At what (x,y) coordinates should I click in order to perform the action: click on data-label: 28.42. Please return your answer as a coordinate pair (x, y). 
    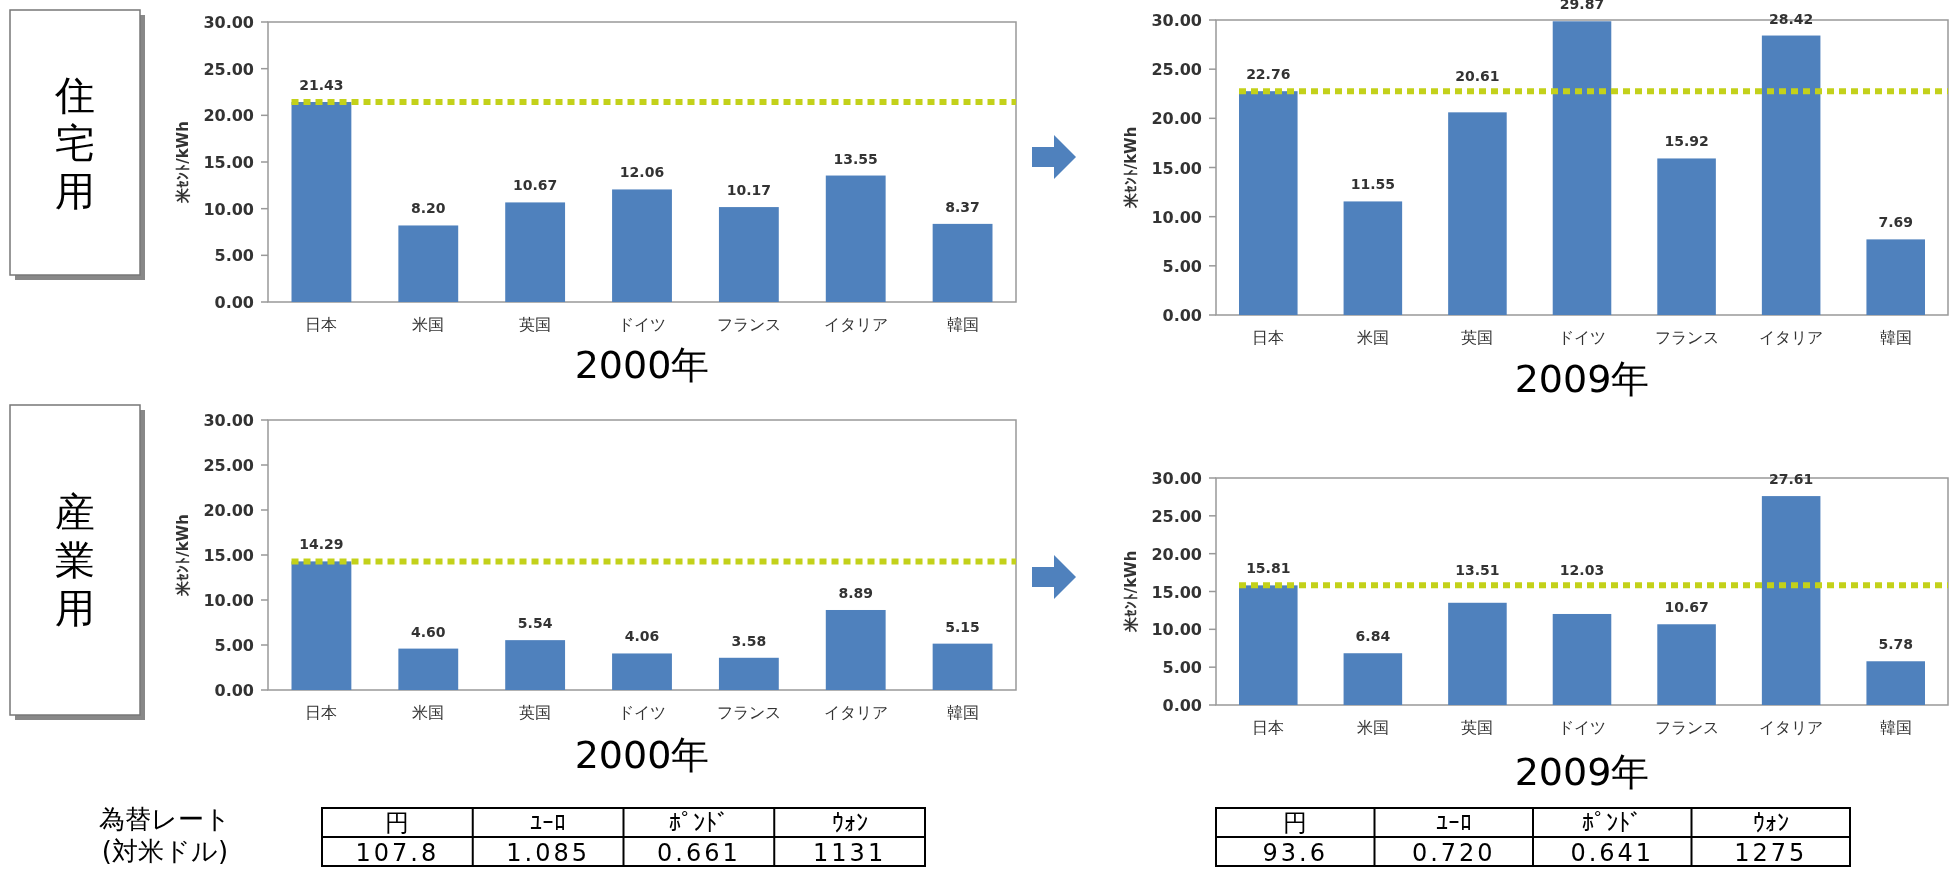
    Looking at the image, I should click on (1791, 18).